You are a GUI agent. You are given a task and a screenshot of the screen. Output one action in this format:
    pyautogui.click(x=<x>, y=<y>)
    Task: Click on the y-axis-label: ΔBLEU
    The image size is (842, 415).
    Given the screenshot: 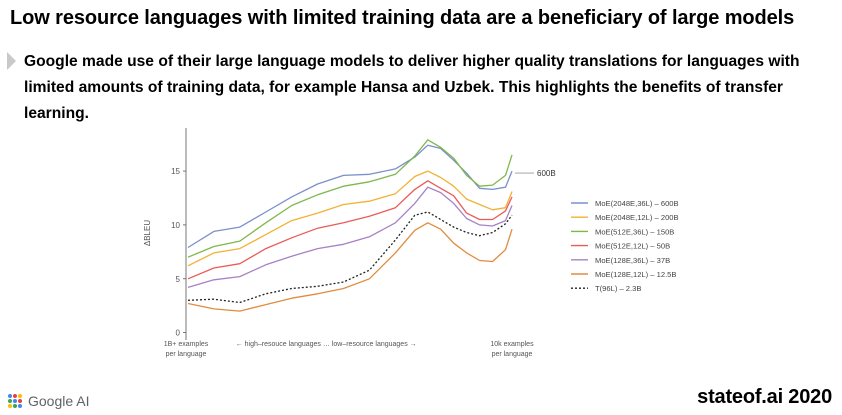 What is the action you would take?
    pyautogui.click(x=147, y=233)
    